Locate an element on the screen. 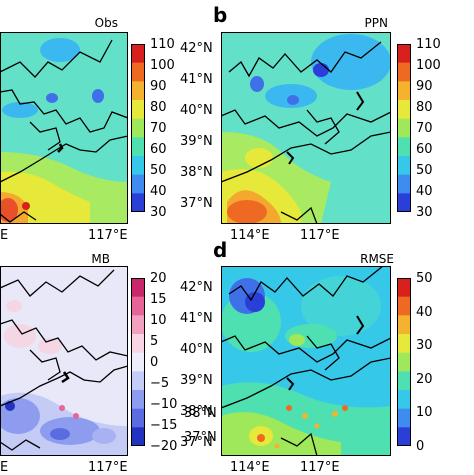  panel-a-lon-label: E is located at coordinates (4, 235).